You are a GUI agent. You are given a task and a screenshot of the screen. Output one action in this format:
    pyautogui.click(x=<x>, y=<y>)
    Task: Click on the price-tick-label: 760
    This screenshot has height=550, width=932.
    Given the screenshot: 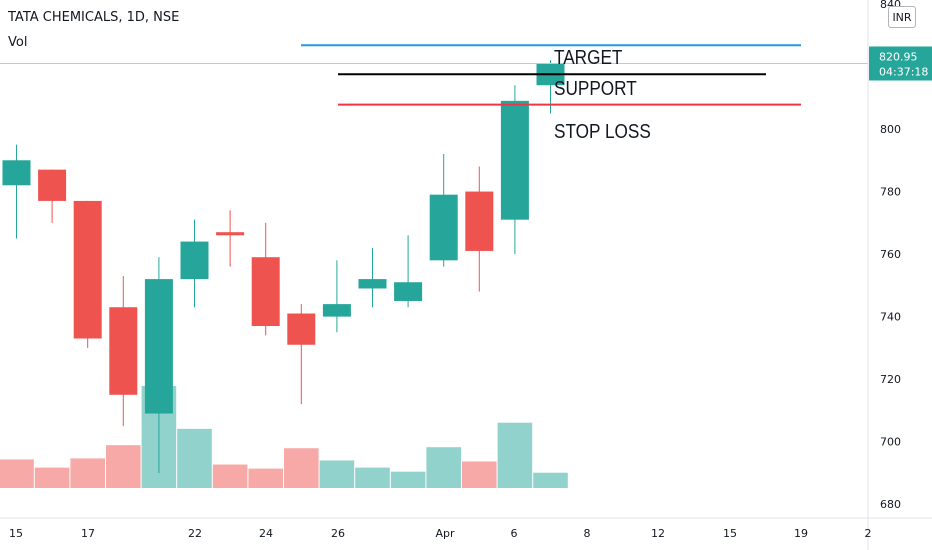 What is the action you would take?
    pyautogui.click(x=890, y=254)
    